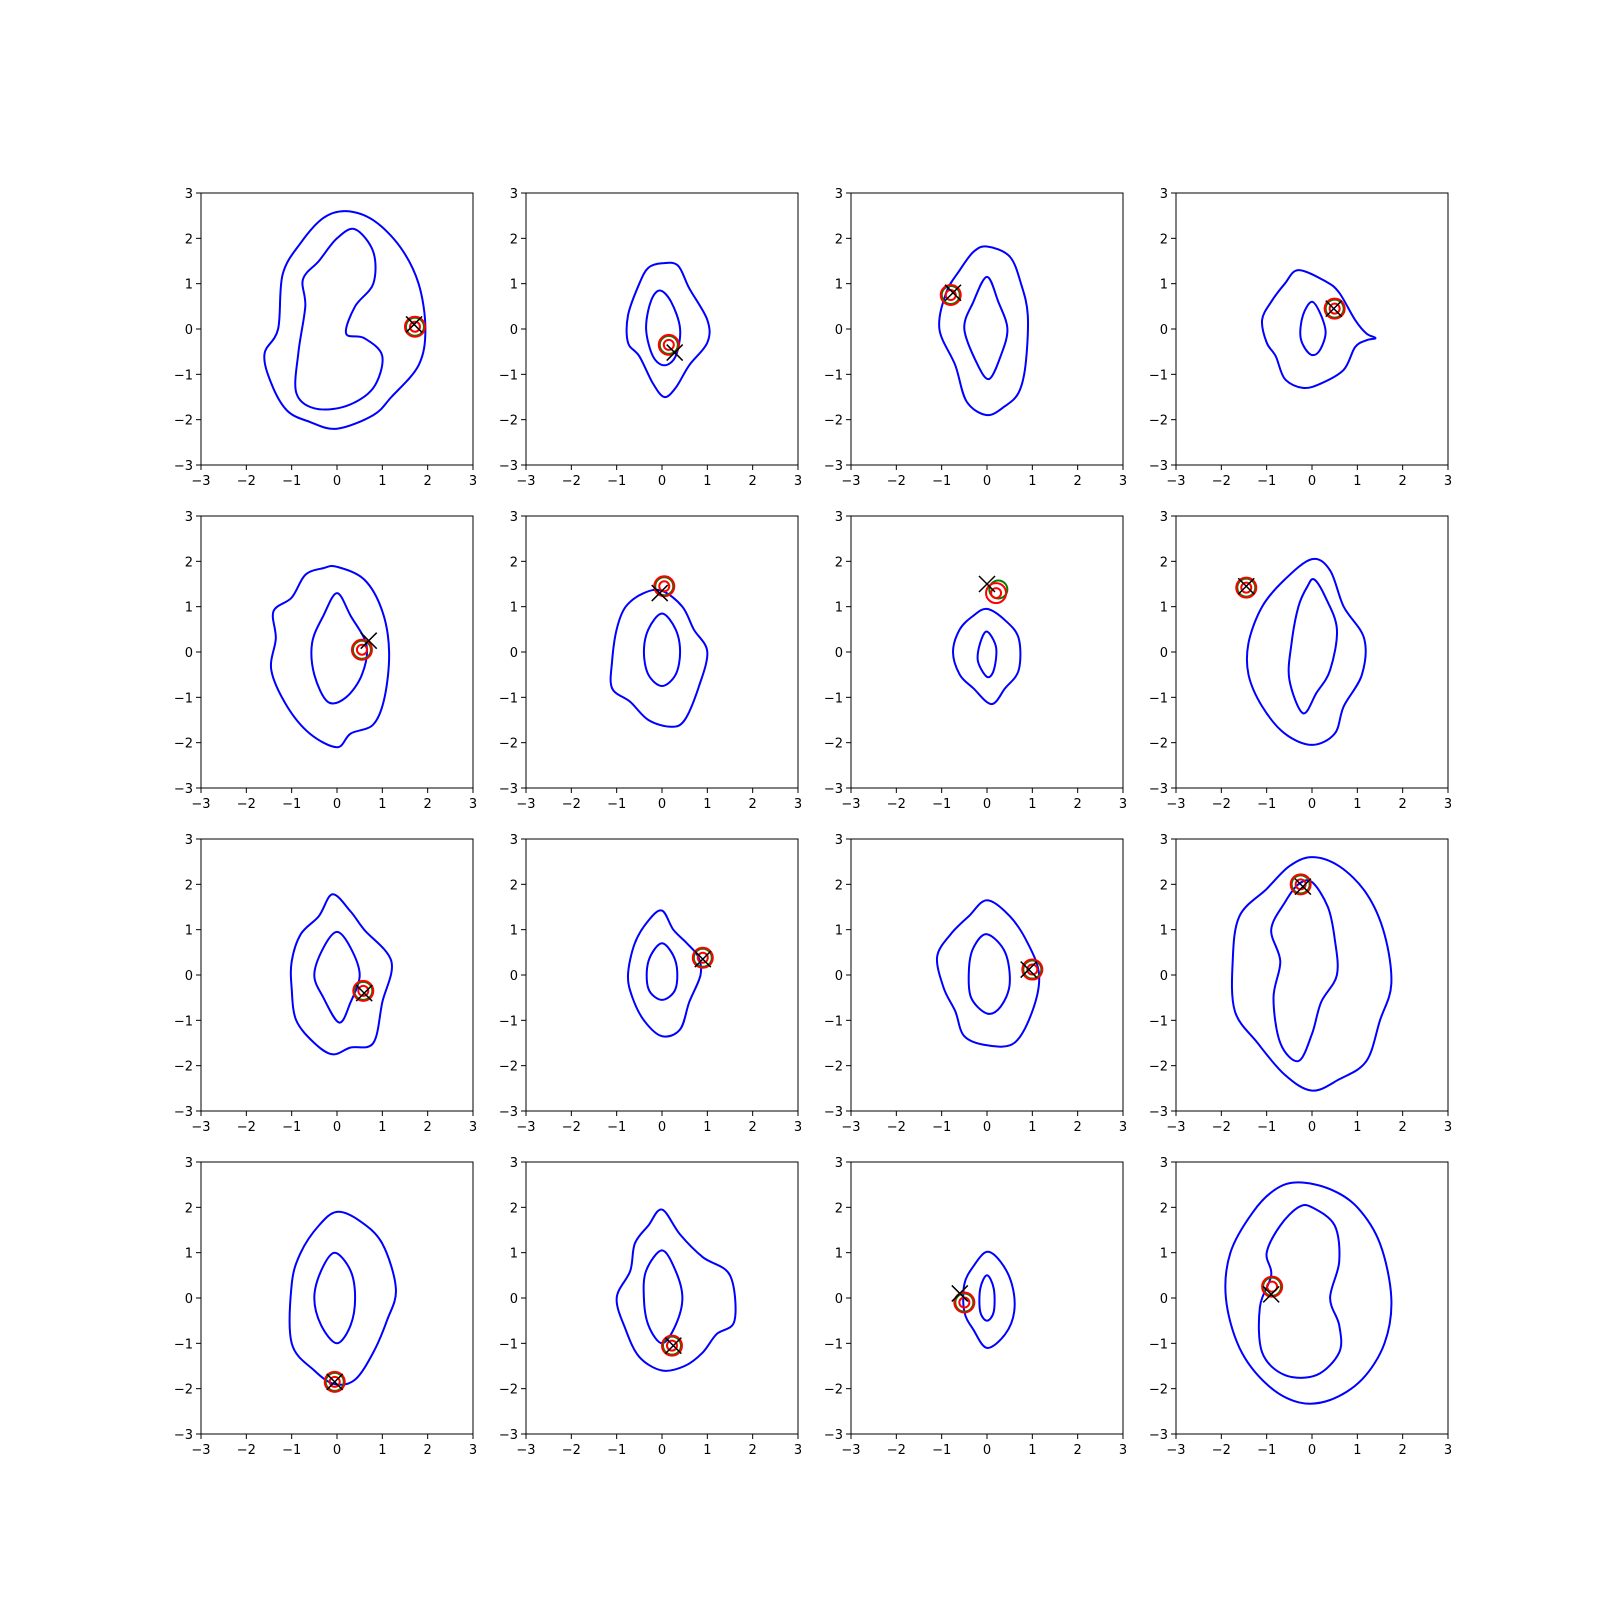  I want to click on subplot-9: −3−3 −2 −2 −1 −1 0 0 1 1 2 2 3 3, so click(325, 984).